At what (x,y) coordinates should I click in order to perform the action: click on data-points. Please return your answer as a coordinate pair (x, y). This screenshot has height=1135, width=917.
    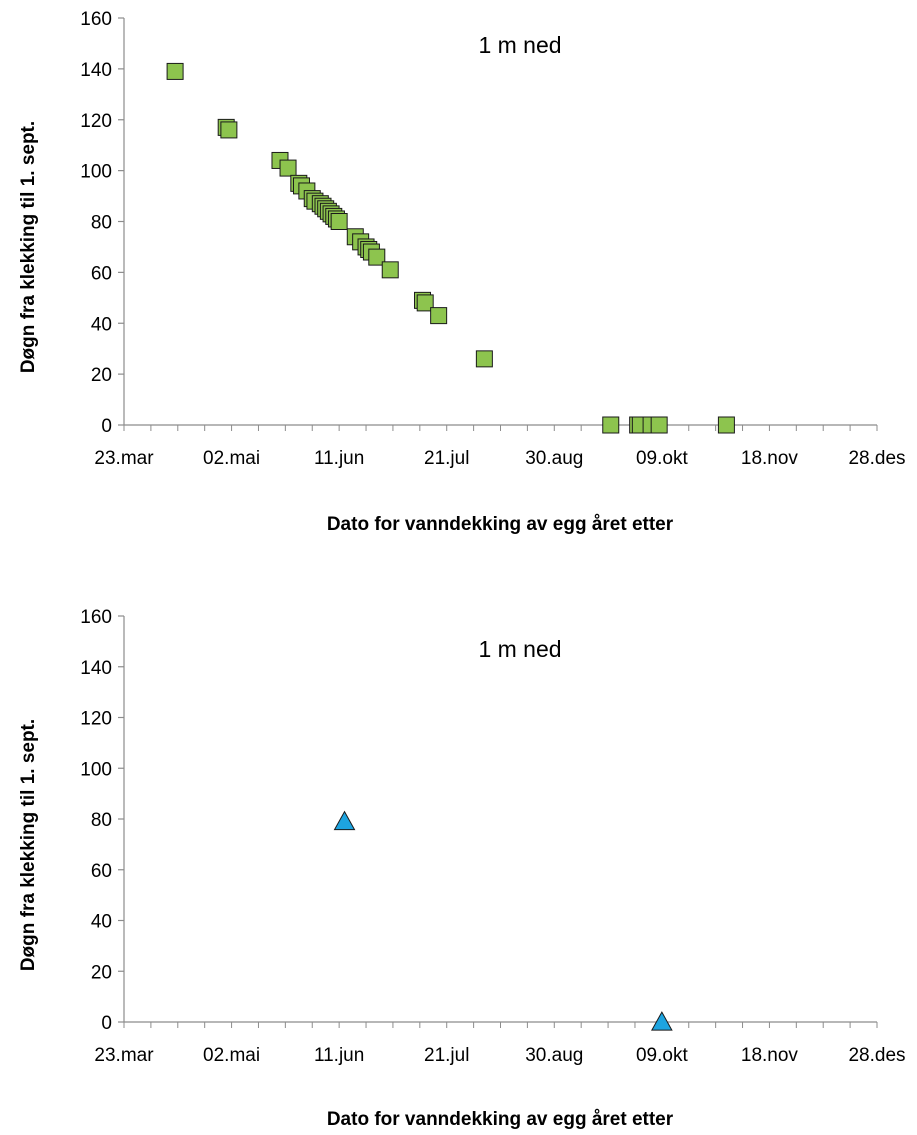
    Looking at the image, I should click on (503, 920).